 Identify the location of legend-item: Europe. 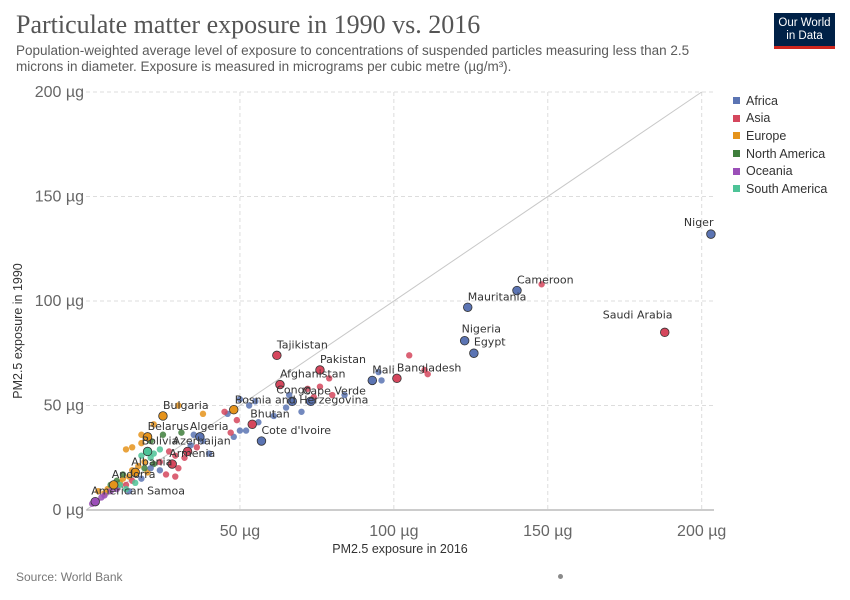
(780, 136).